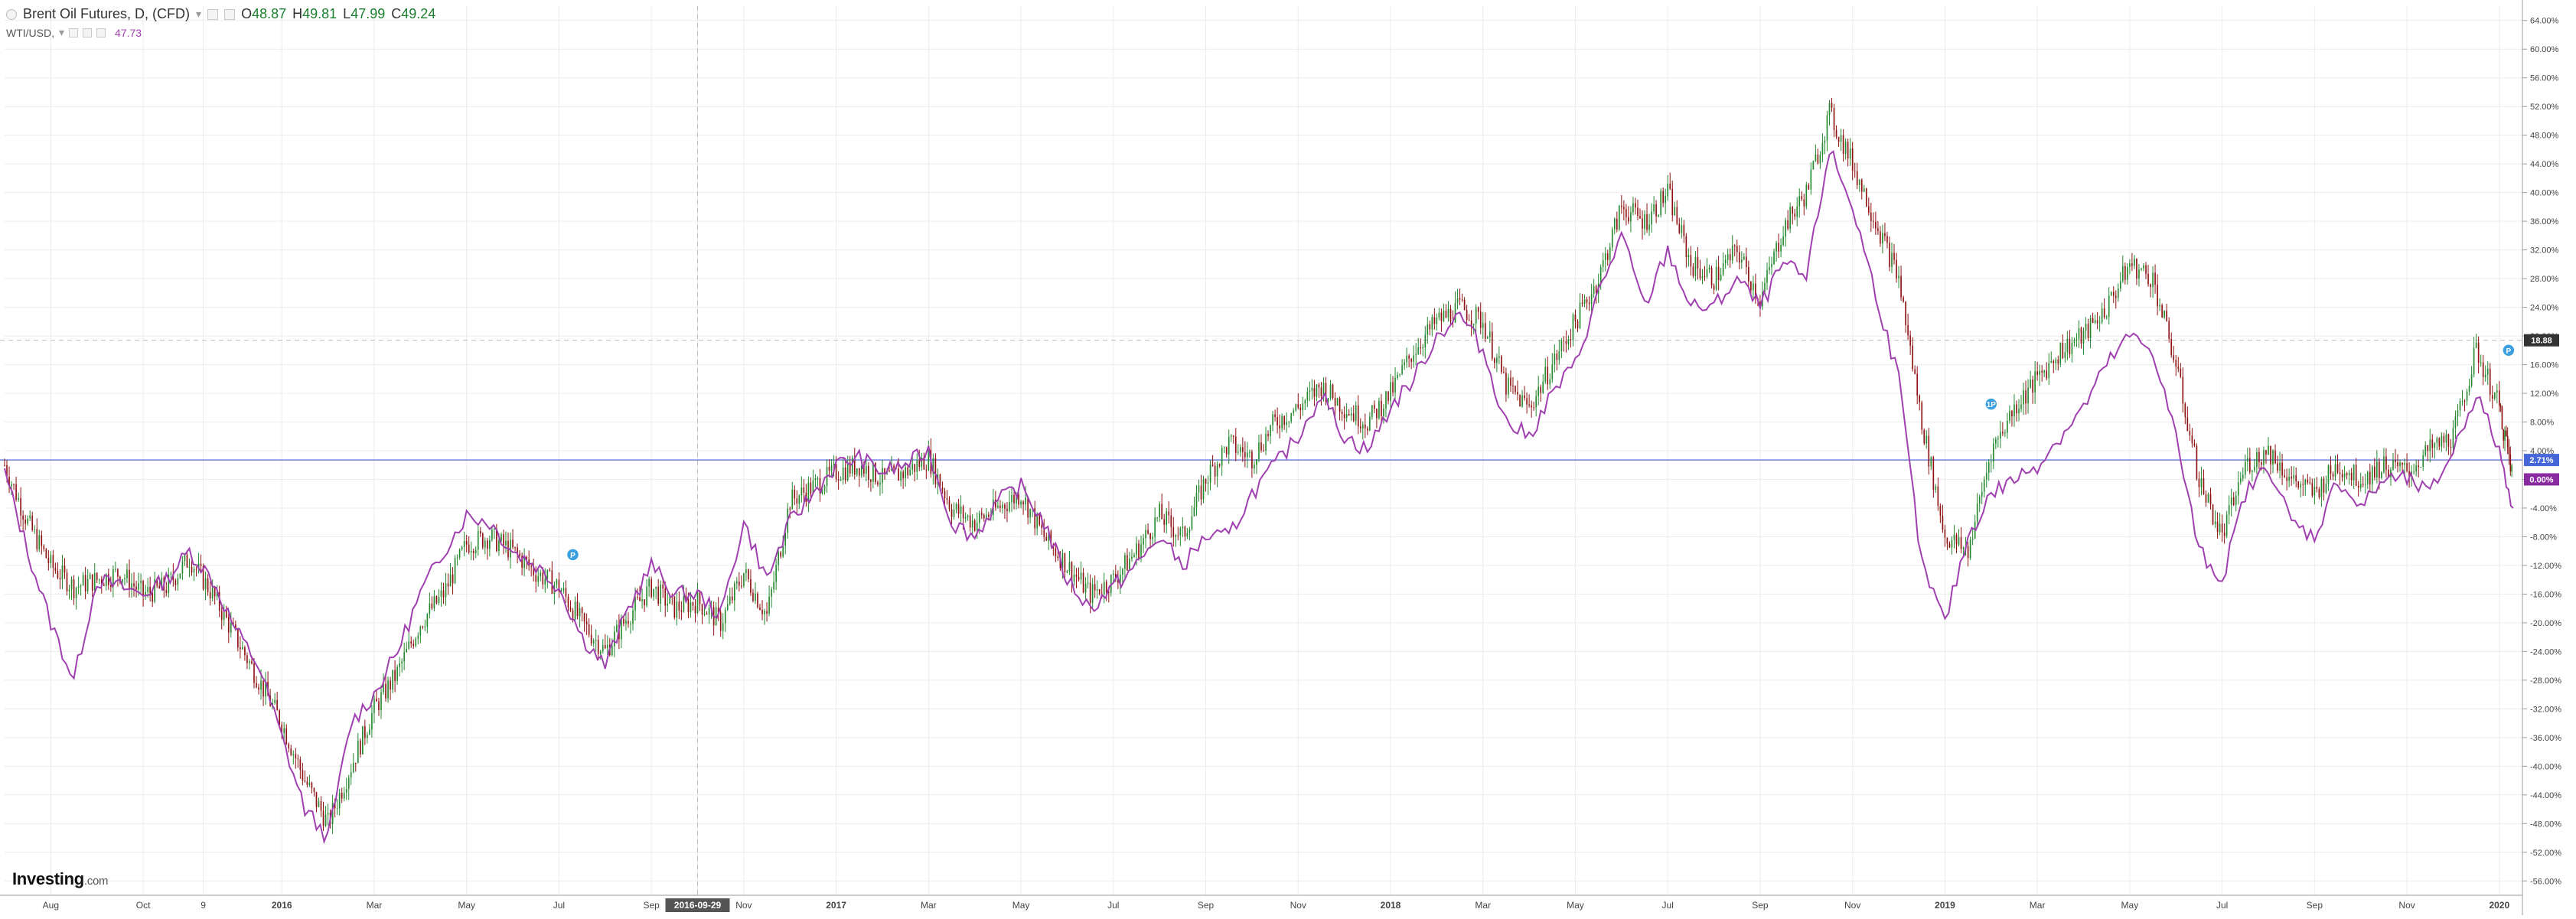 The width and height of the screenshot is (2576, 919). Describe the element at coordinates (62, 32) in the screenshot. I see `compare-dropdown-icon: ▾` at that location.